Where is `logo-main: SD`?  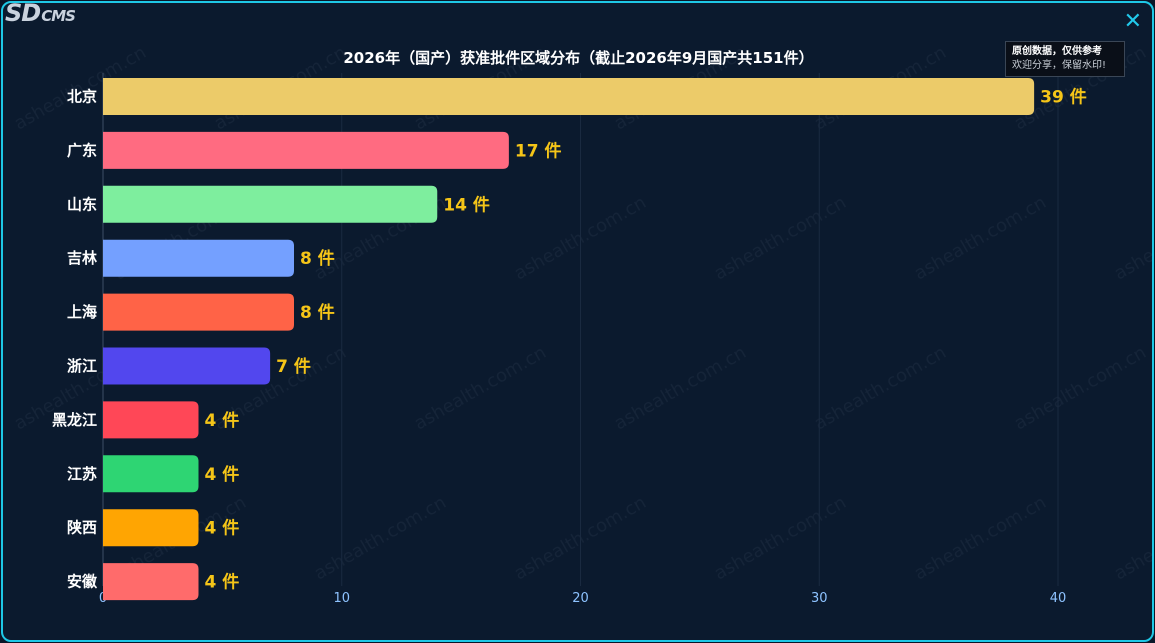 logo-main: SD is located at coordinates (23, 14).